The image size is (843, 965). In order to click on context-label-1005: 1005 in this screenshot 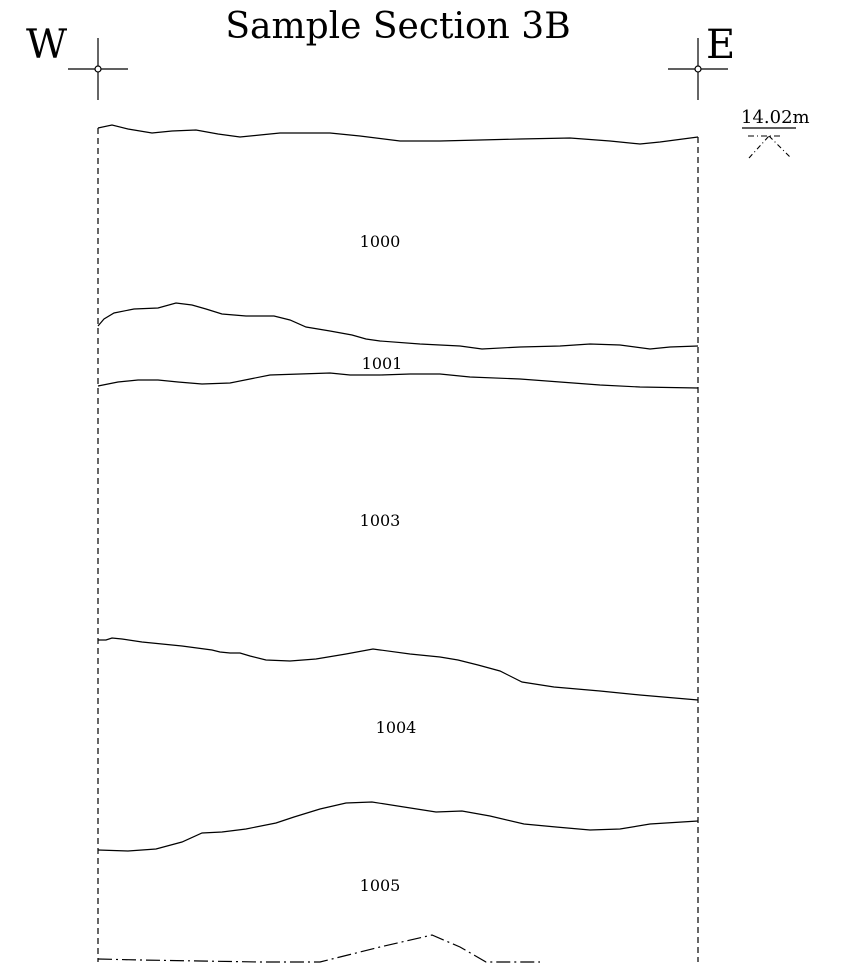, I will do `click(380, 885)`.